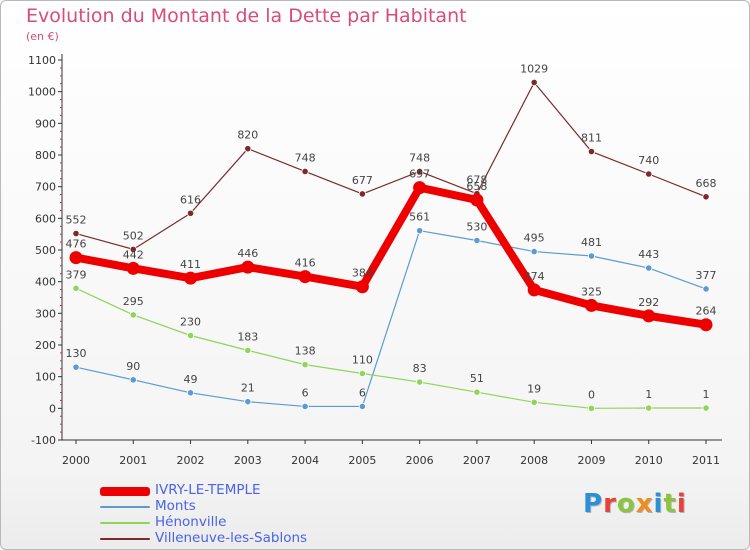 The width and height of the screenshot is (750, 550). I want to click on data-label: 49, so click(191, 379).